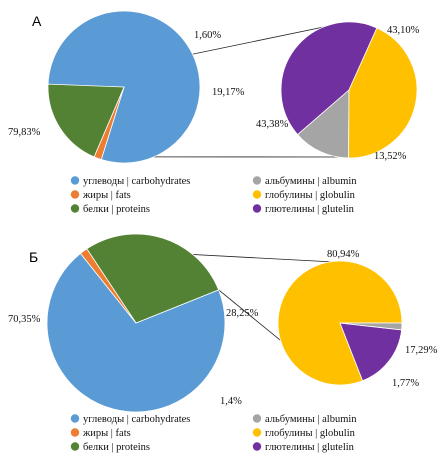  What do you see at coordinates (383, 93) in the screenshot?
I see `breakout-slice-globulin` at bounding box center [383, 93].